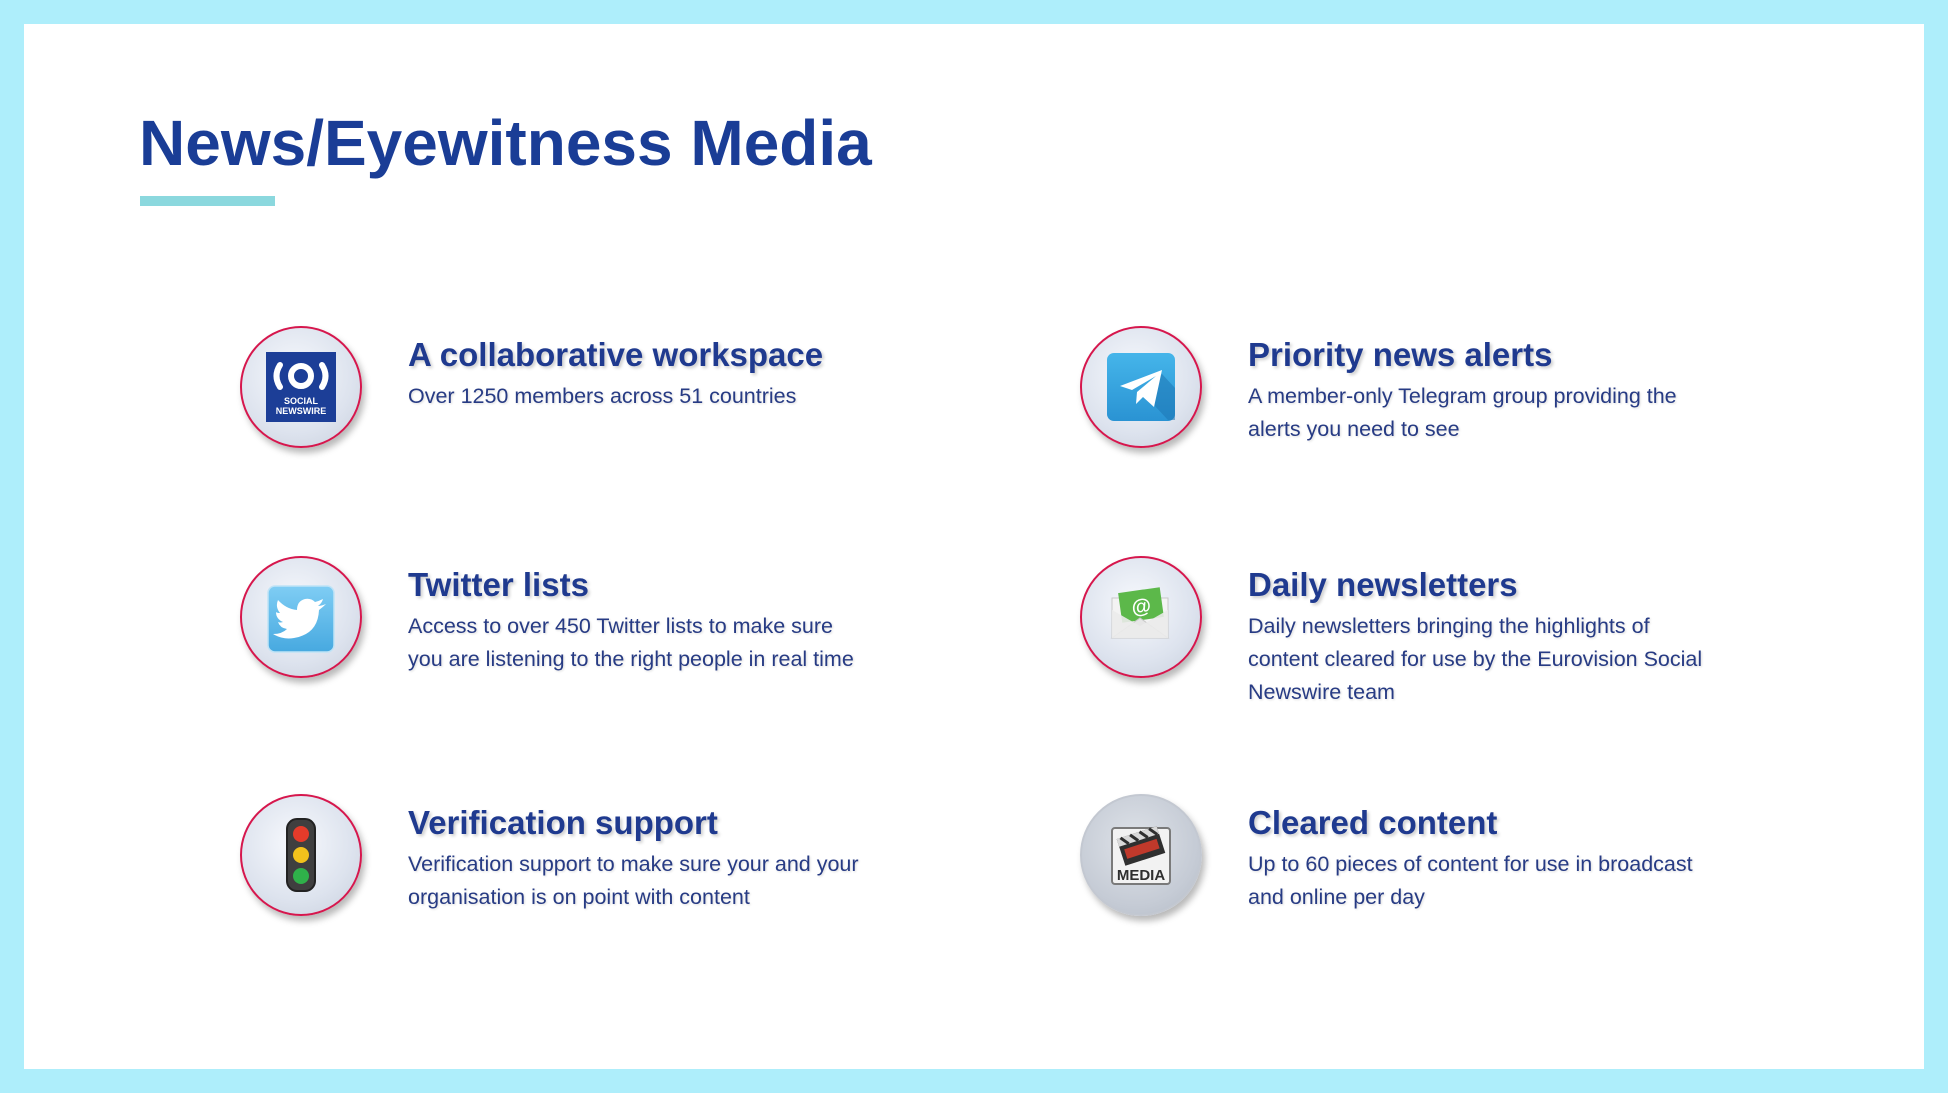  I want to click on email-envelope-icon: @, so click(1141, 617).